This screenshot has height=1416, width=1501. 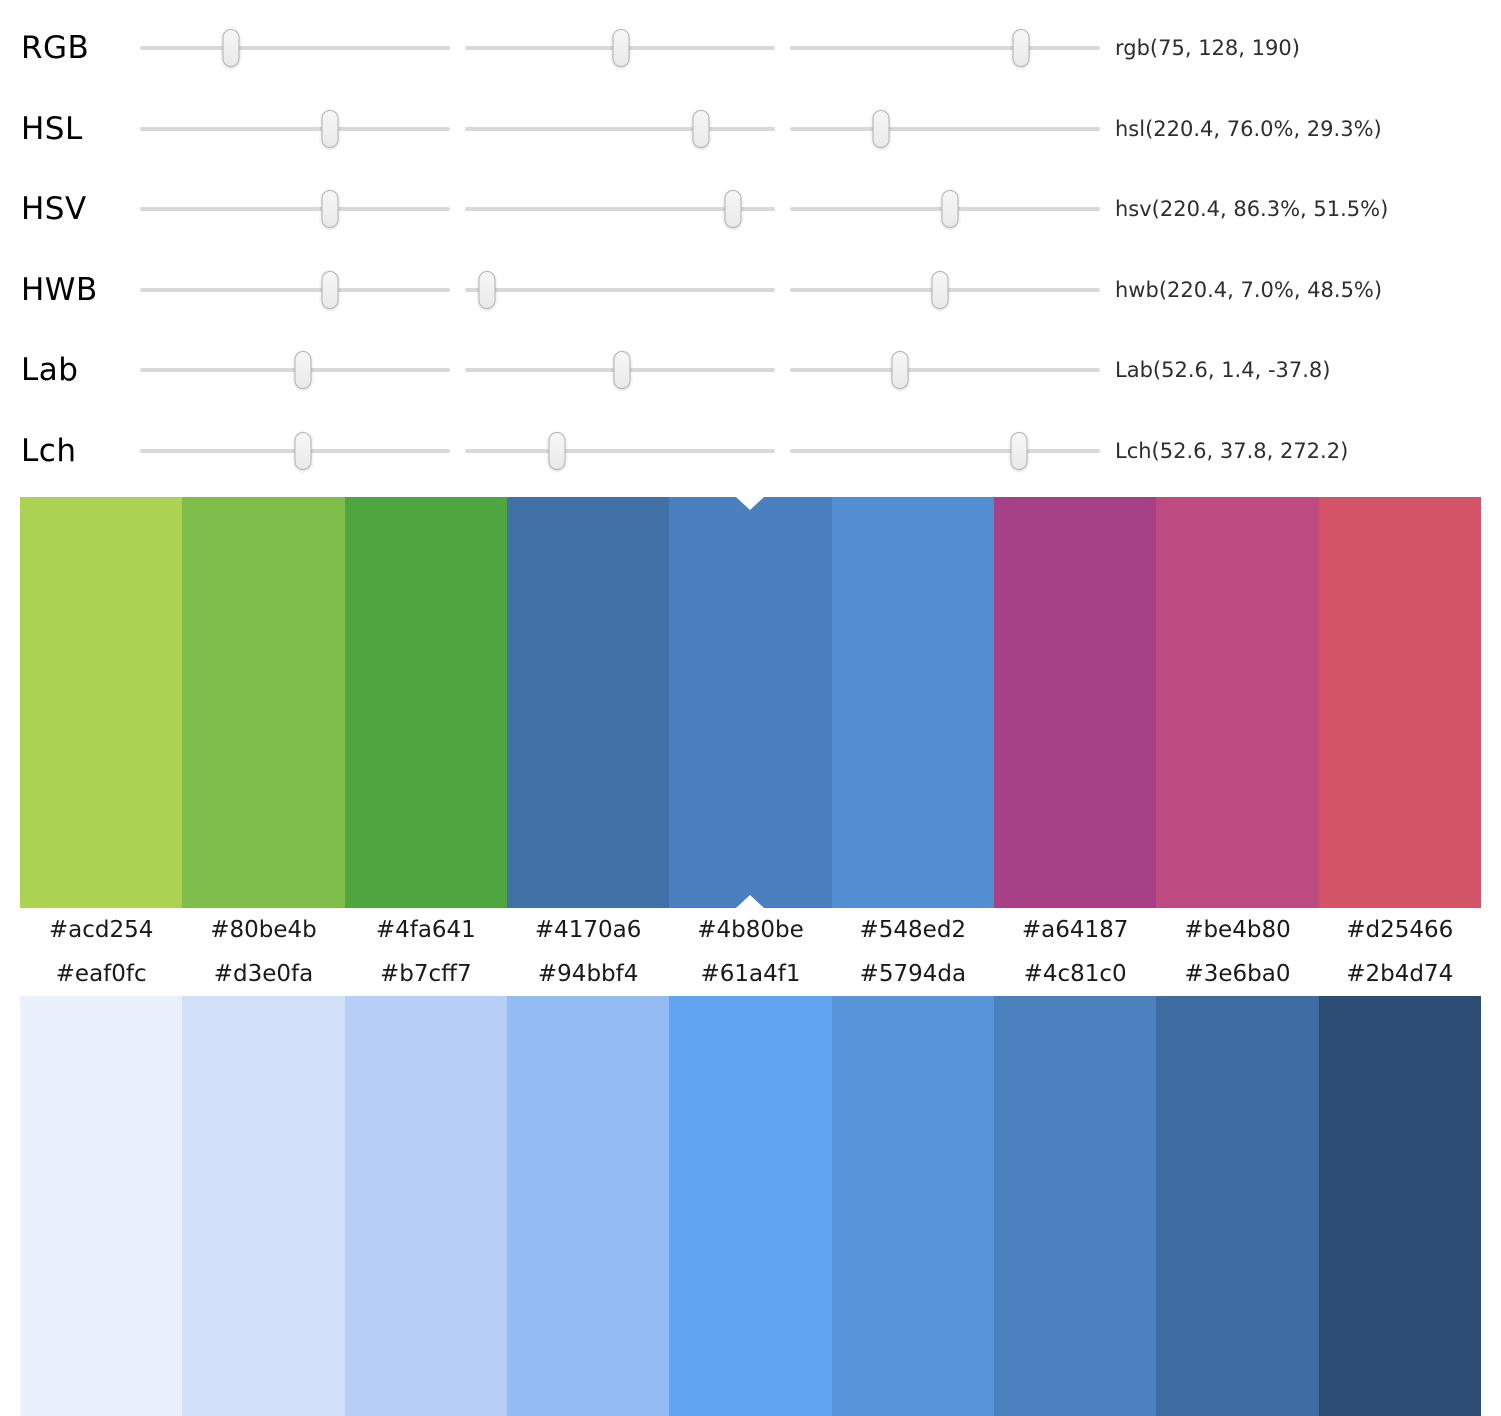 I want to click on lightness-palette-hex-label-0: #eaf0fc, so click(x=101, y=974).